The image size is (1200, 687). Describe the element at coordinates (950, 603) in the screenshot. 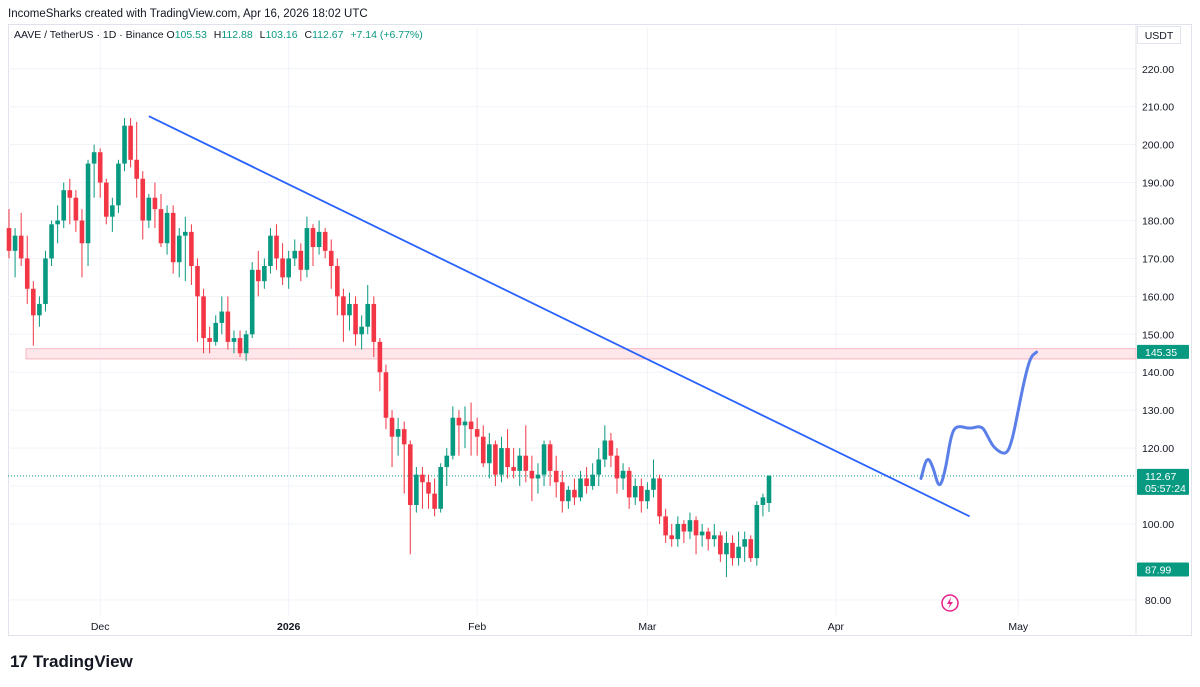

I see `lightning-event-icon` at that location.